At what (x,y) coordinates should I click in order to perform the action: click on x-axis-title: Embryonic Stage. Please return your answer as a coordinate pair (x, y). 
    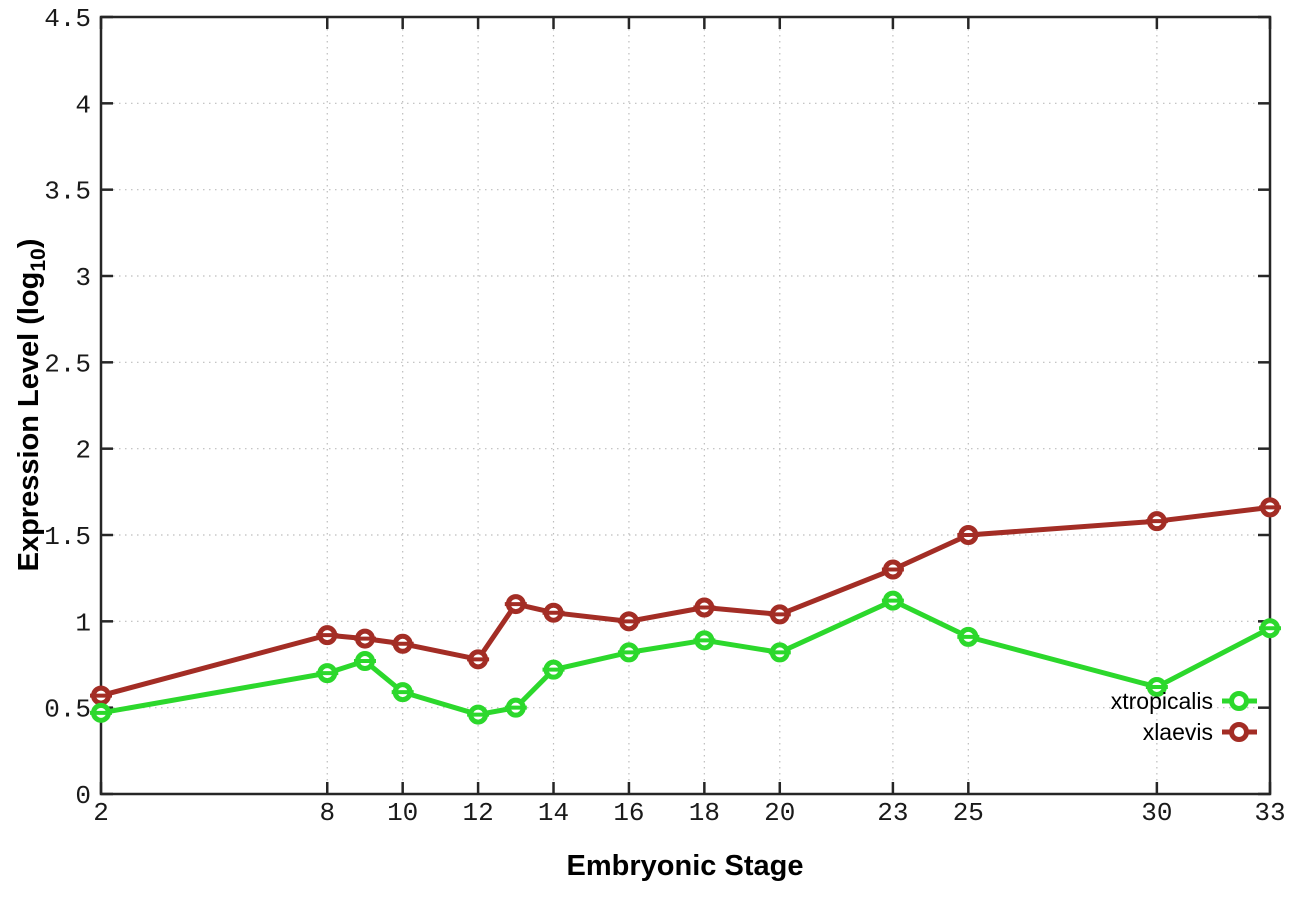
    Looking at the image, I should click on (685, 866).